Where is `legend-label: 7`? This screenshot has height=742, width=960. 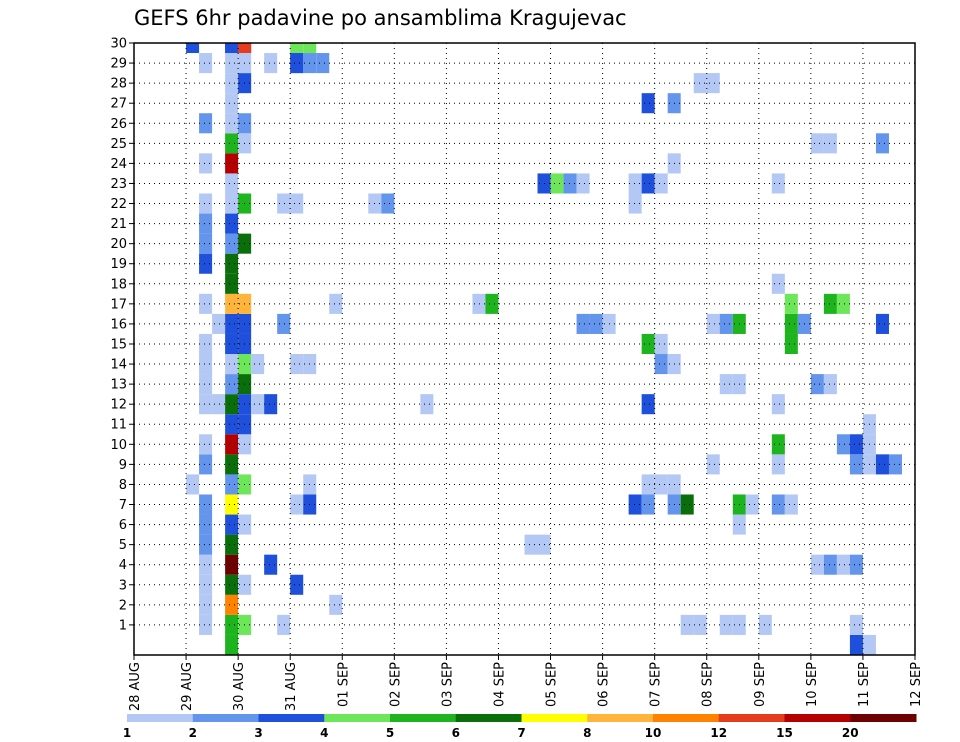
legend-label: 7 is located at coordinates (521, 733).